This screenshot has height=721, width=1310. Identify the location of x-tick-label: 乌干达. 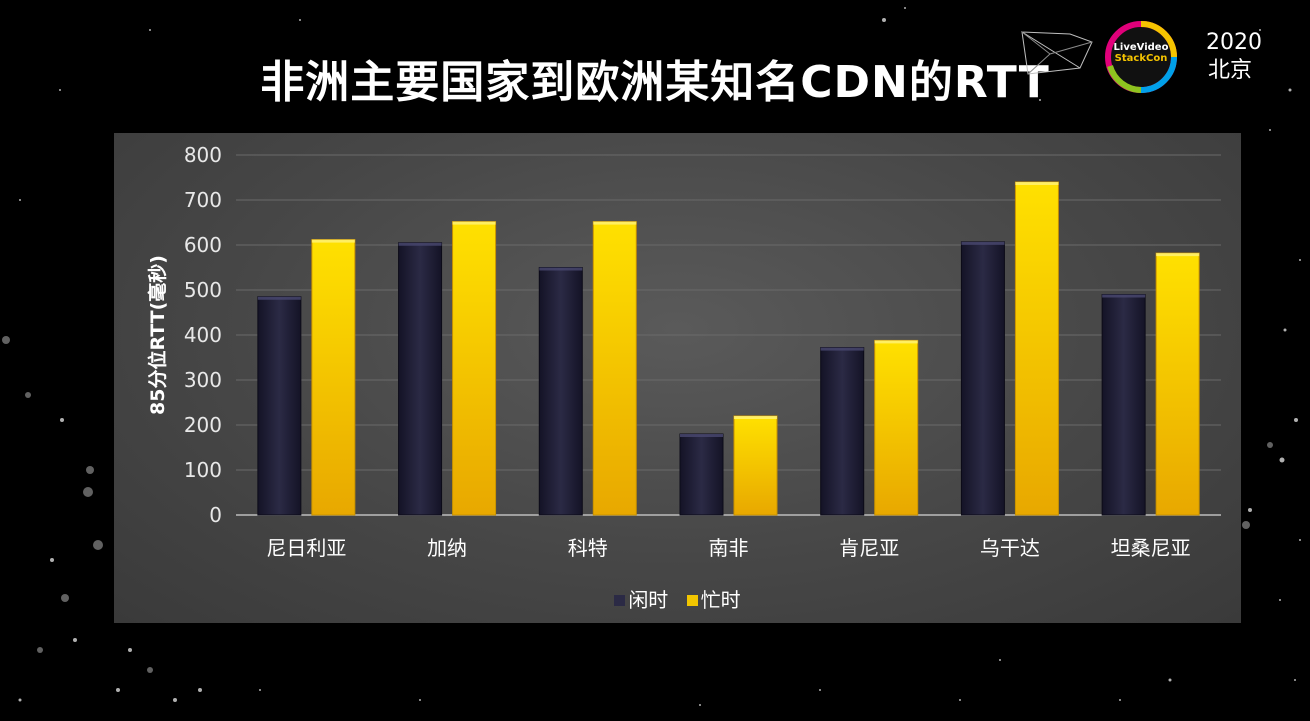
(1010, 548).